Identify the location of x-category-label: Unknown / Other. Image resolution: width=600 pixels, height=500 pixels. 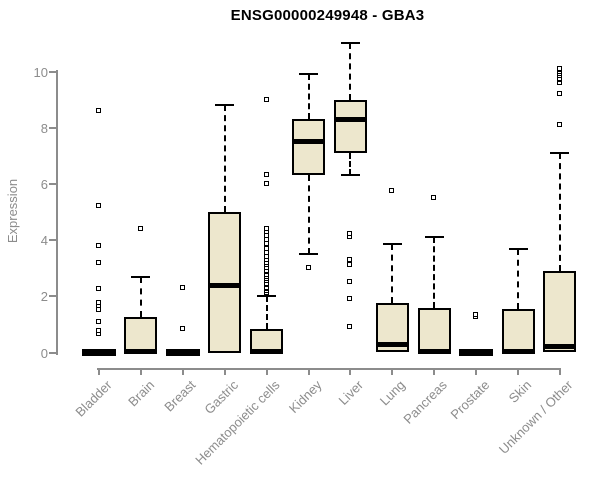
(536, 417).